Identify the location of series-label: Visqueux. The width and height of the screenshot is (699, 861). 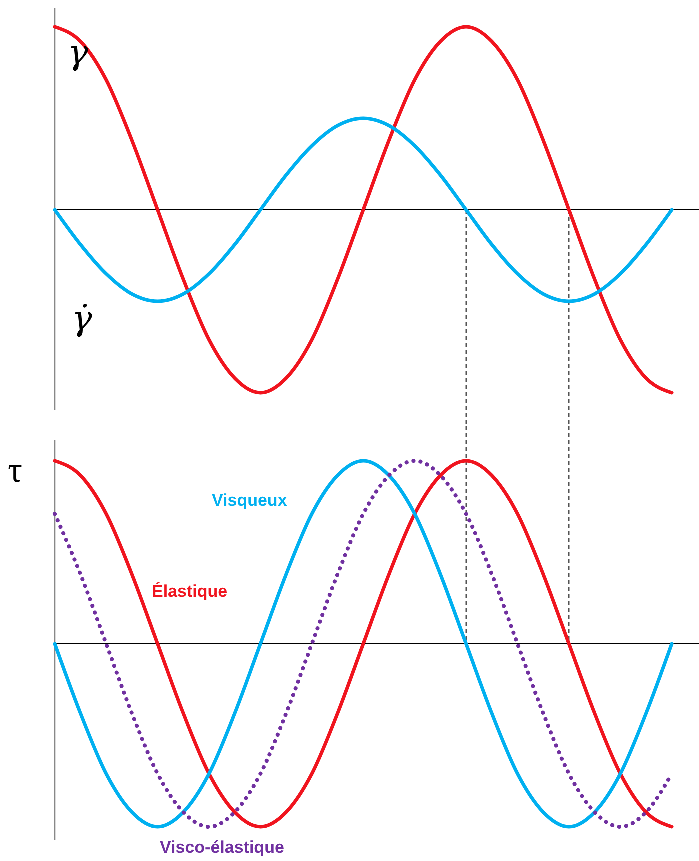
(250, 500).